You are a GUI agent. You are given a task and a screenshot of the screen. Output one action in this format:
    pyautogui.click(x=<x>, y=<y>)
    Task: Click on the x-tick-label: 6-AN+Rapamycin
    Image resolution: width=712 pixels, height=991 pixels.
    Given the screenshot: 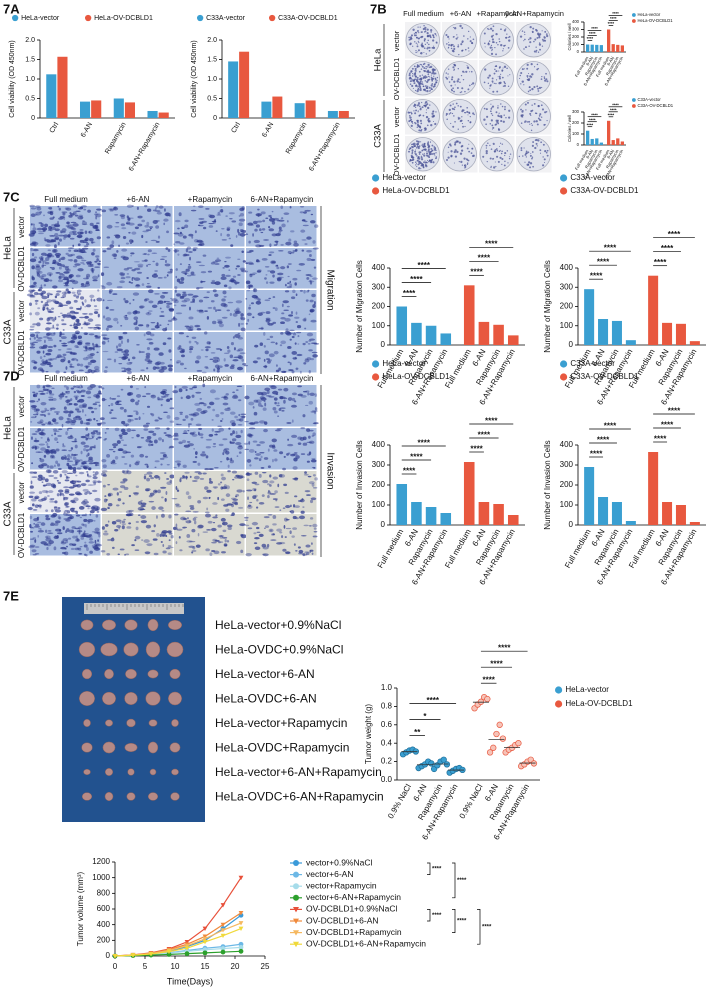 What is the action you would take?
    pyautogui.click(x=325, y=146)
    